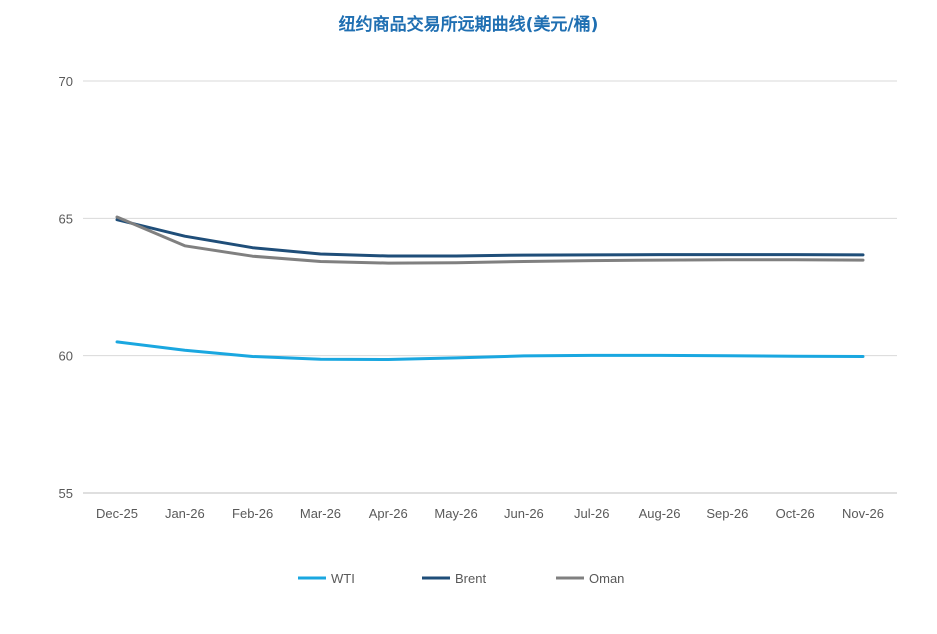 The image size is (937, 634). Describe the element at coordinates (66, 81) in the screenshot. I see `y-tick-label: 70` at that location.